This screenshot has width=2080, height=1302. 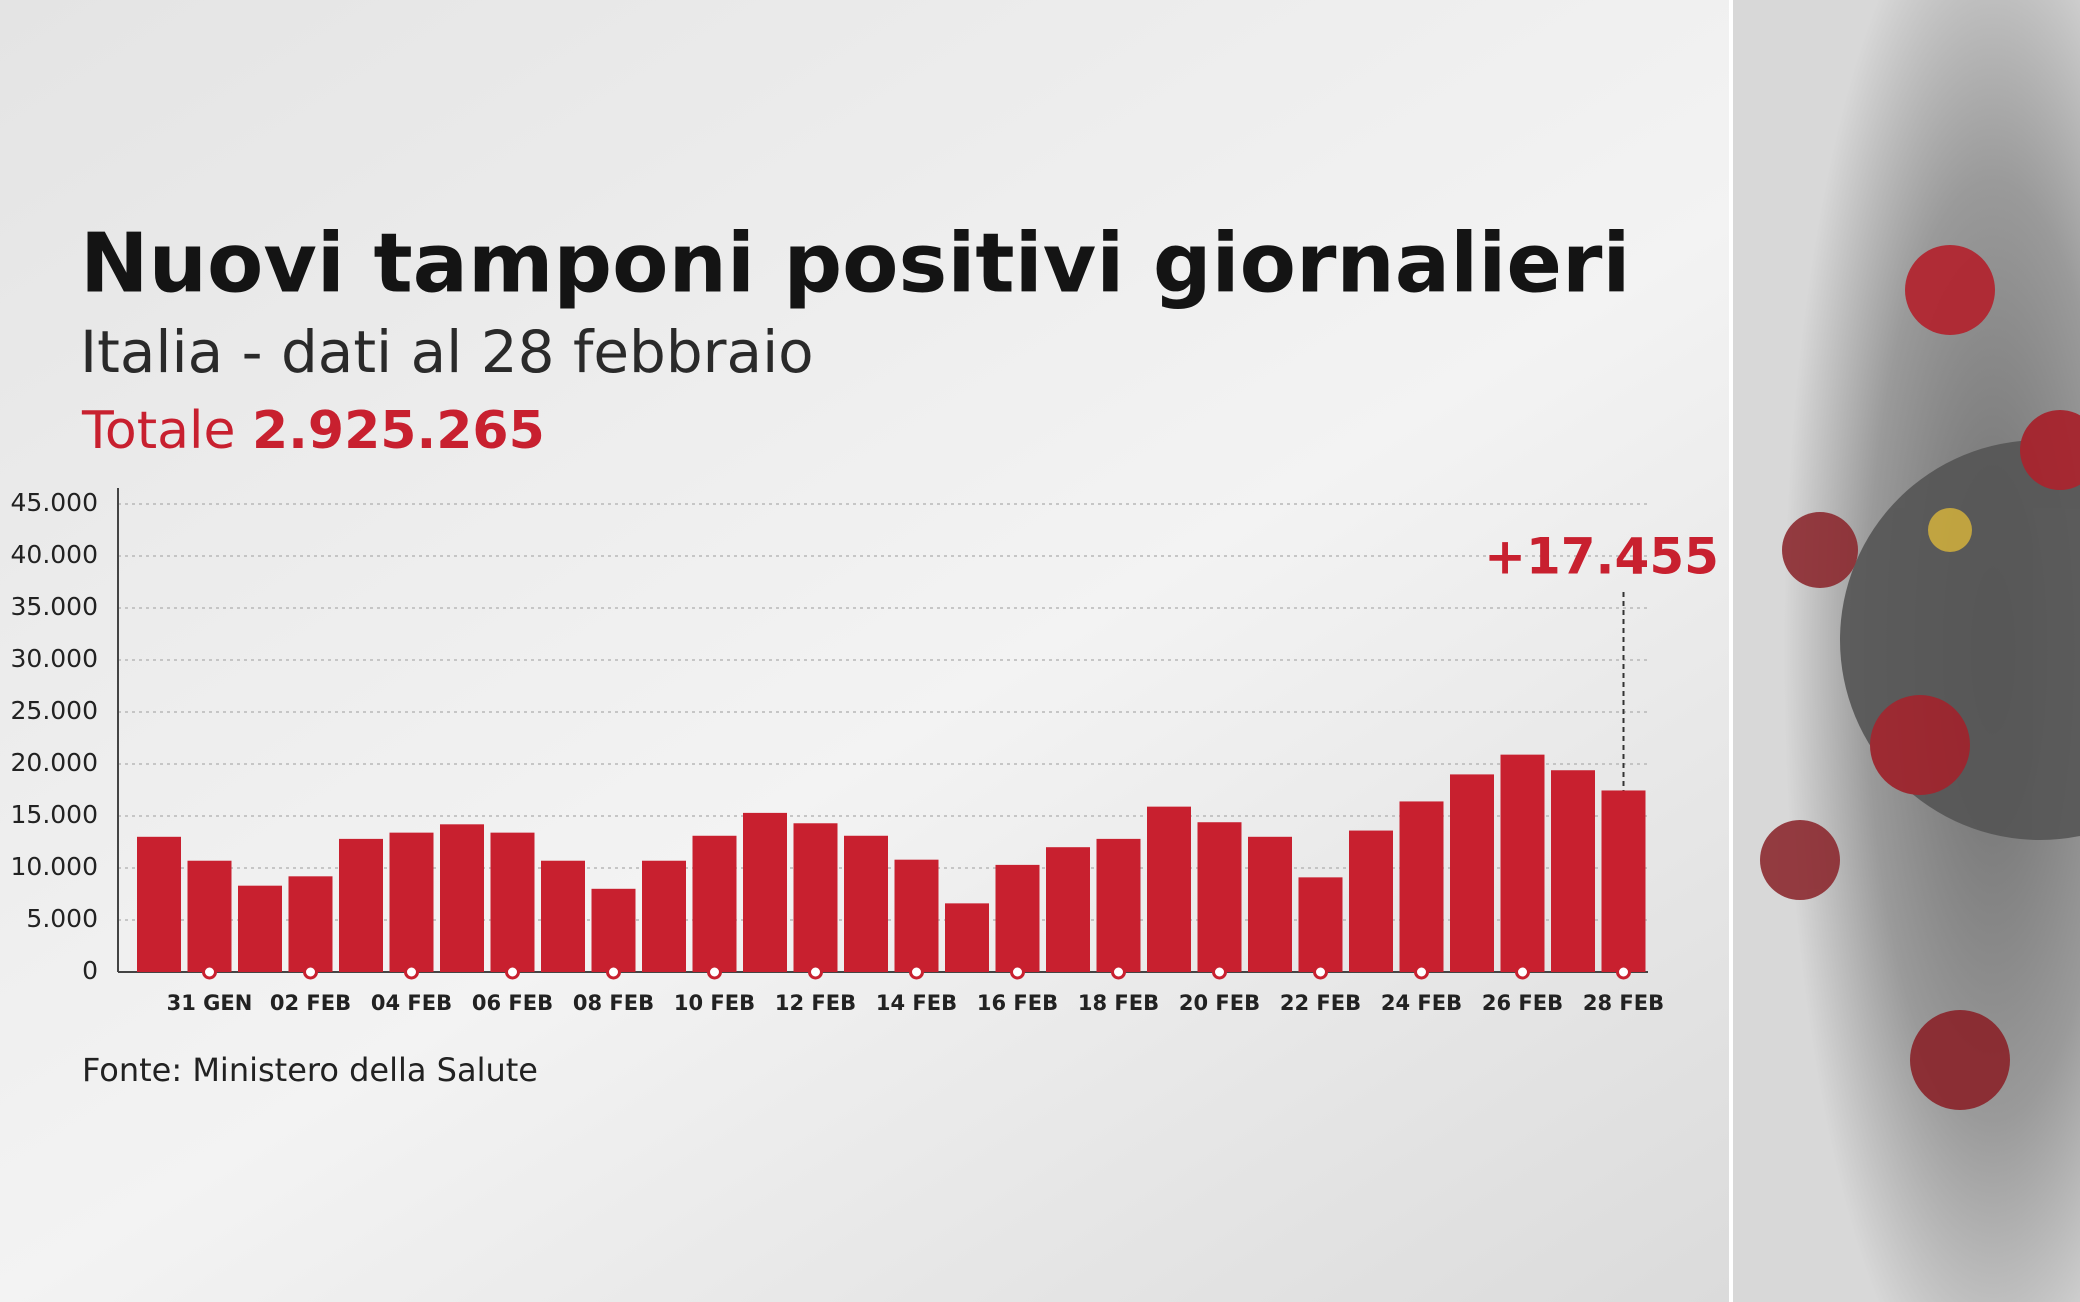 What do you see at coordinates (158, 431) in the screenshot?
I see `total-label: Totale` at bounding box center [158, 431].